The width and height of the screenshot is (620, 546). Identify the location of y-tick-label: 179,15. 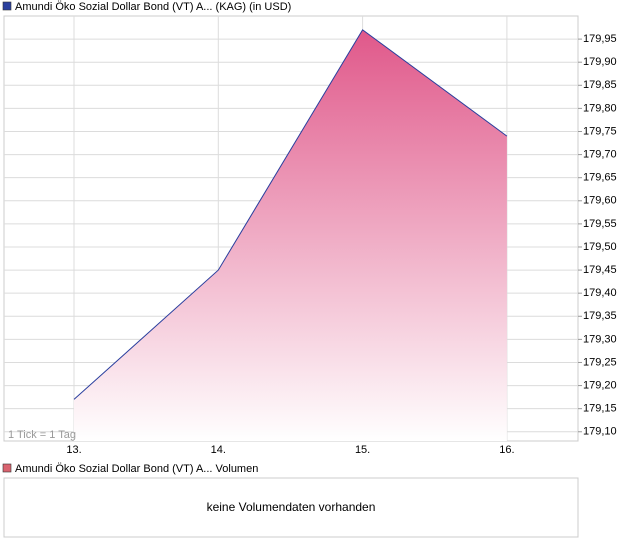
(600, 409).